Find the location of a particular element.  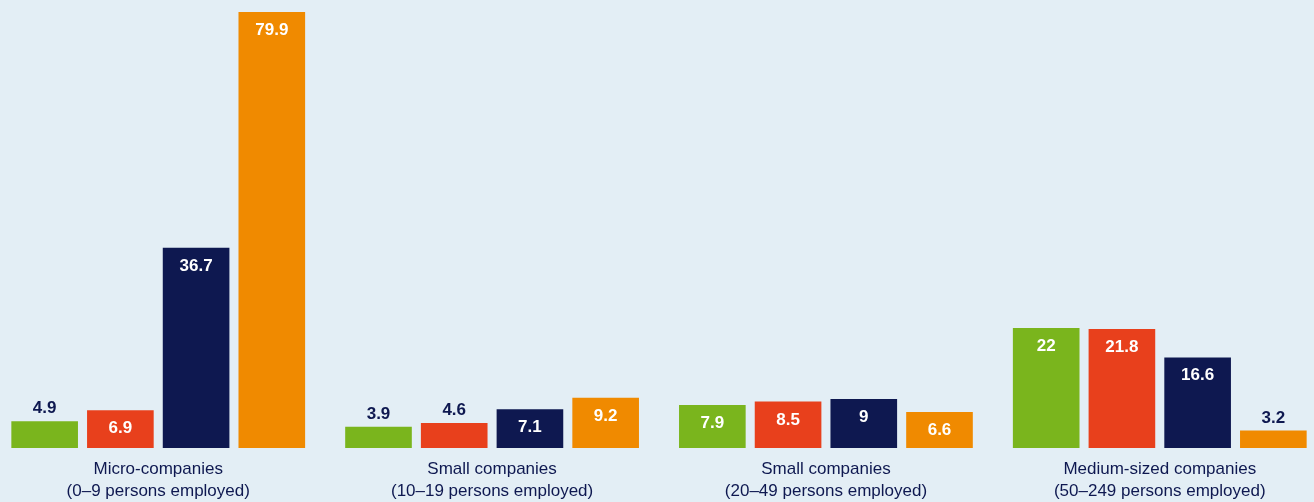

data-label: 3.2 is located at coordinates (1273, 417).